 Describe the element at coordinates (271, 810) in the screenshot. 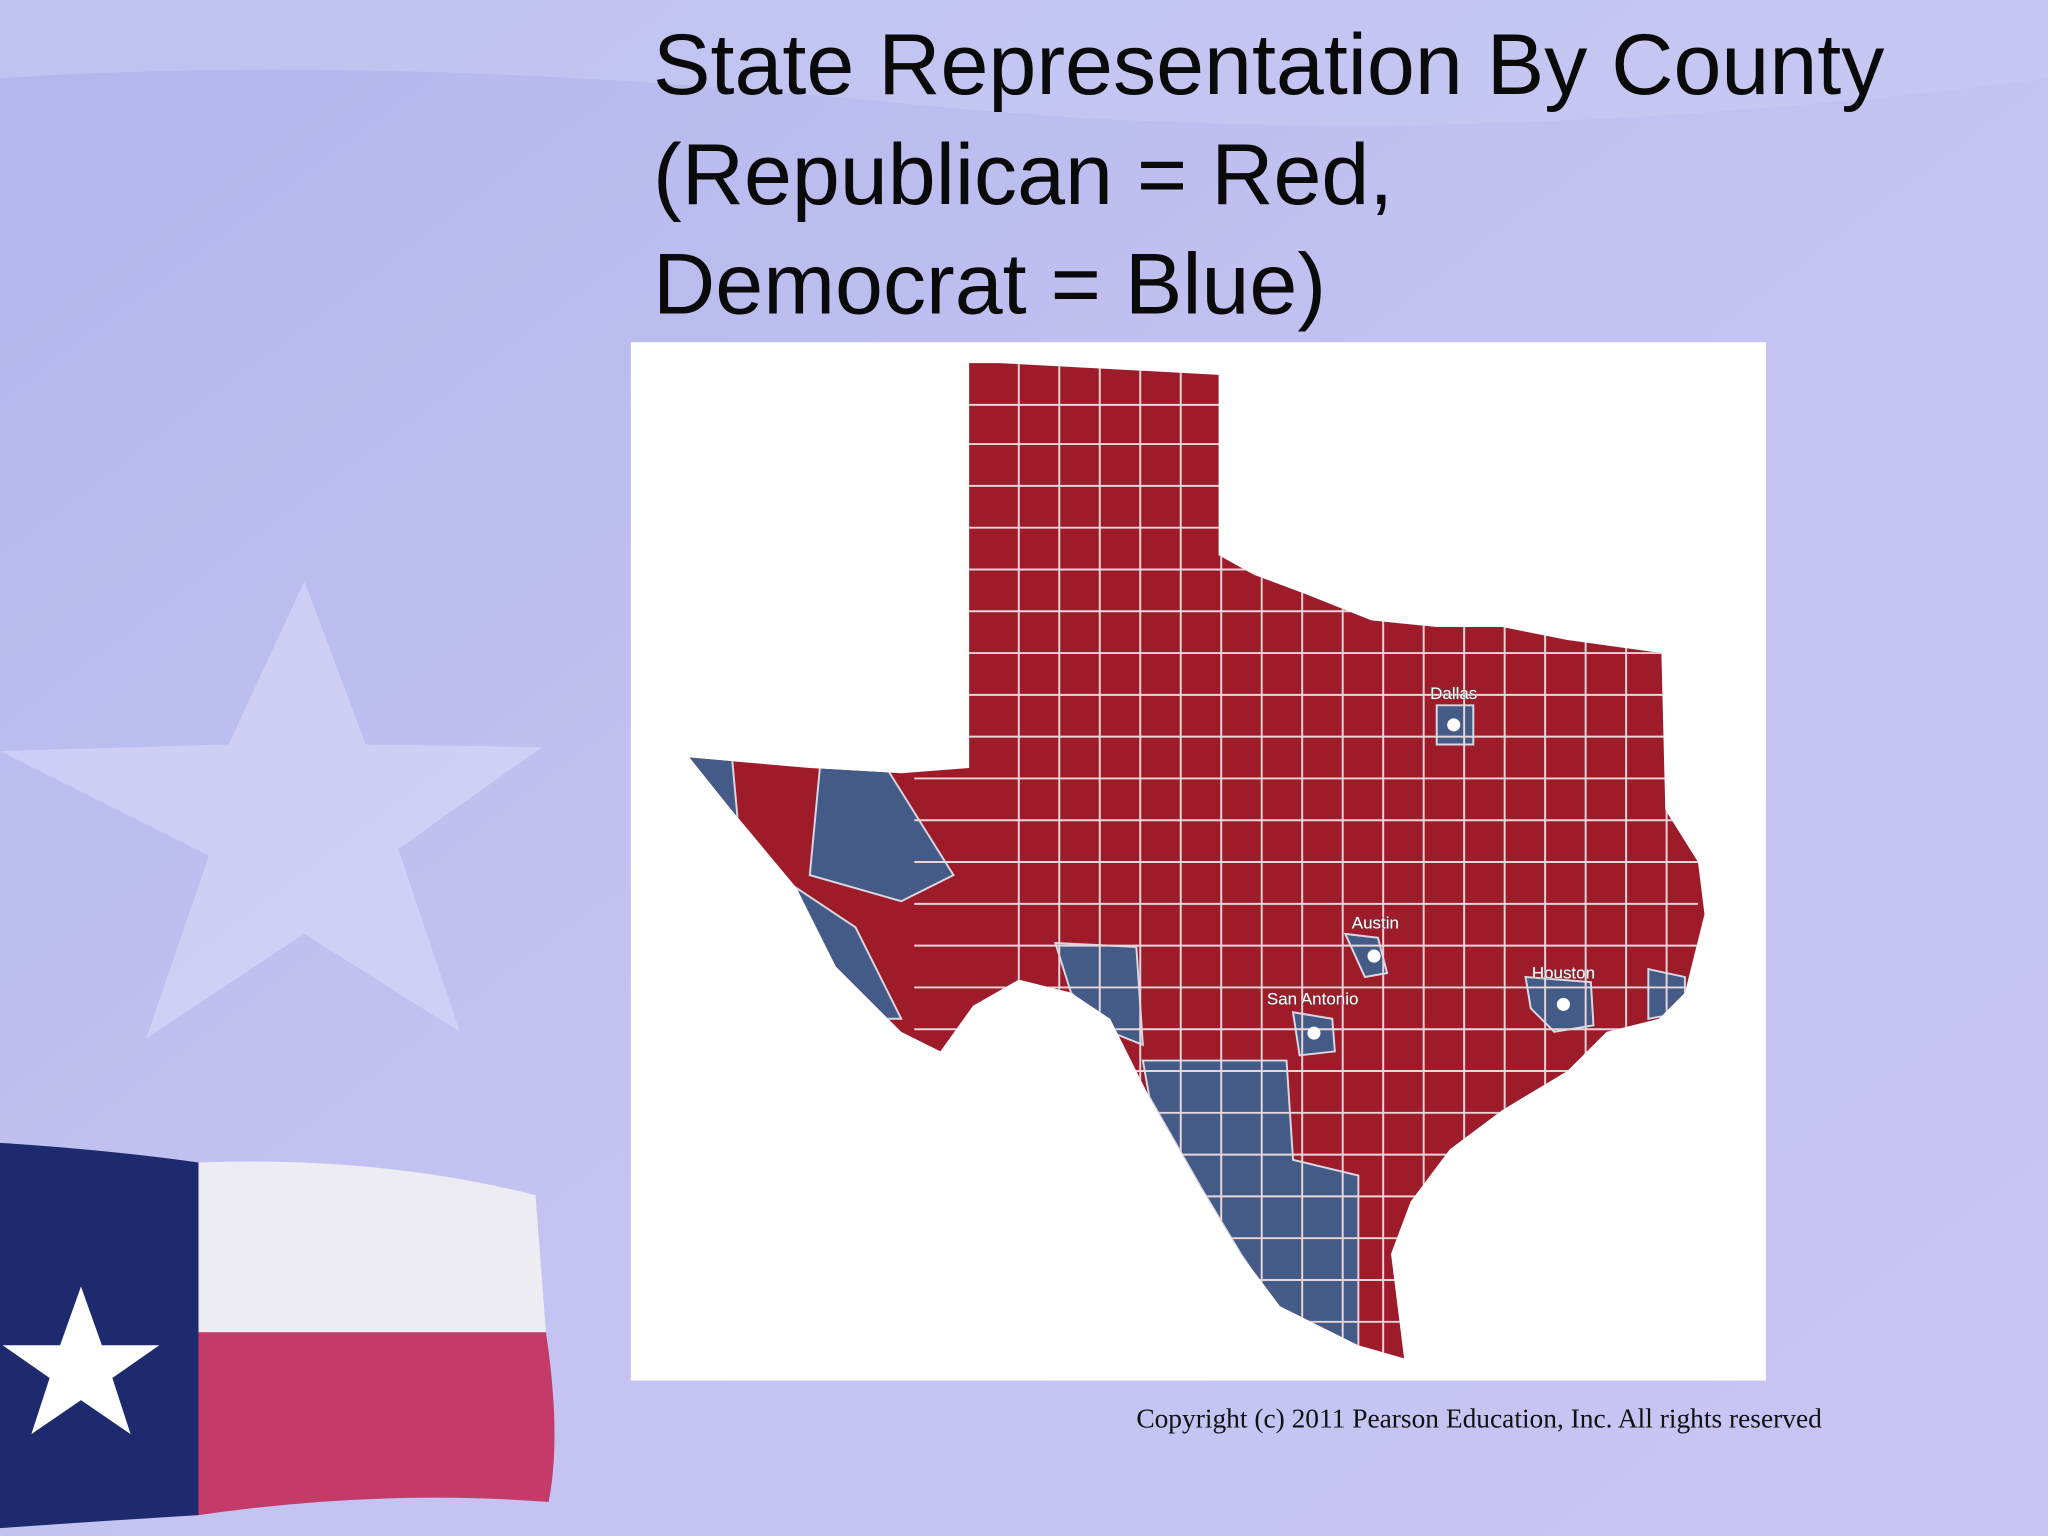

I see `star-watermark` at that location.